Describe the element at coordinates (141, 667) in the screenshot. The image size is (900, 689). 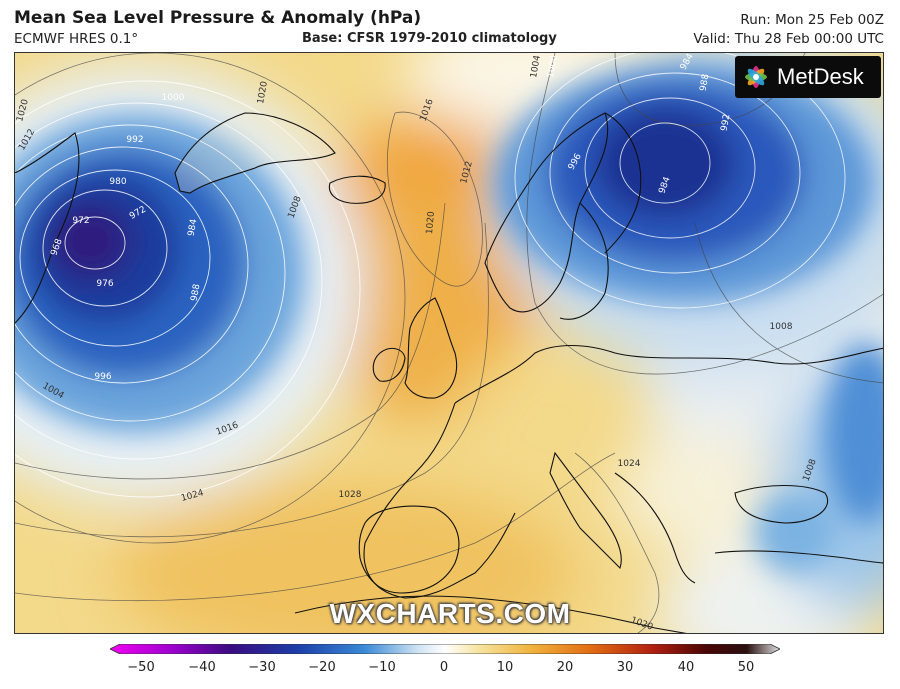
I see `colorbar-tick: −50` at that location.